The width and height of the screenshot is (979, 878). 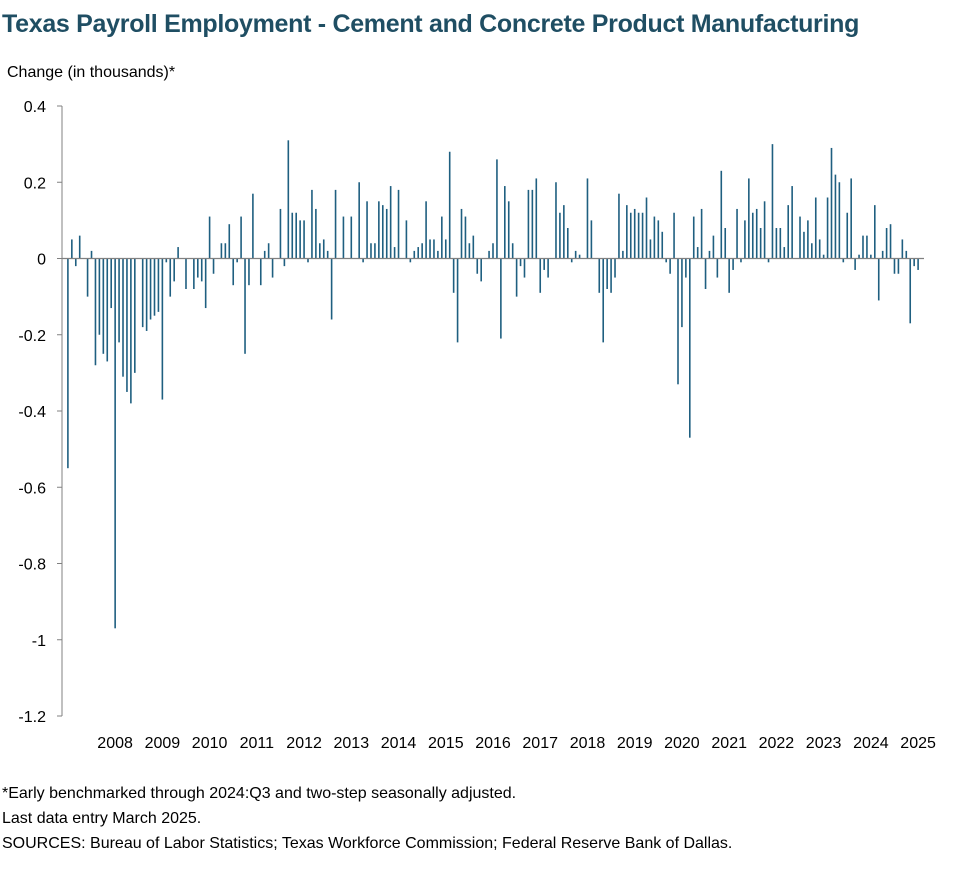 I want to click on y-tick-label: 0, so click(x=41, y=260).